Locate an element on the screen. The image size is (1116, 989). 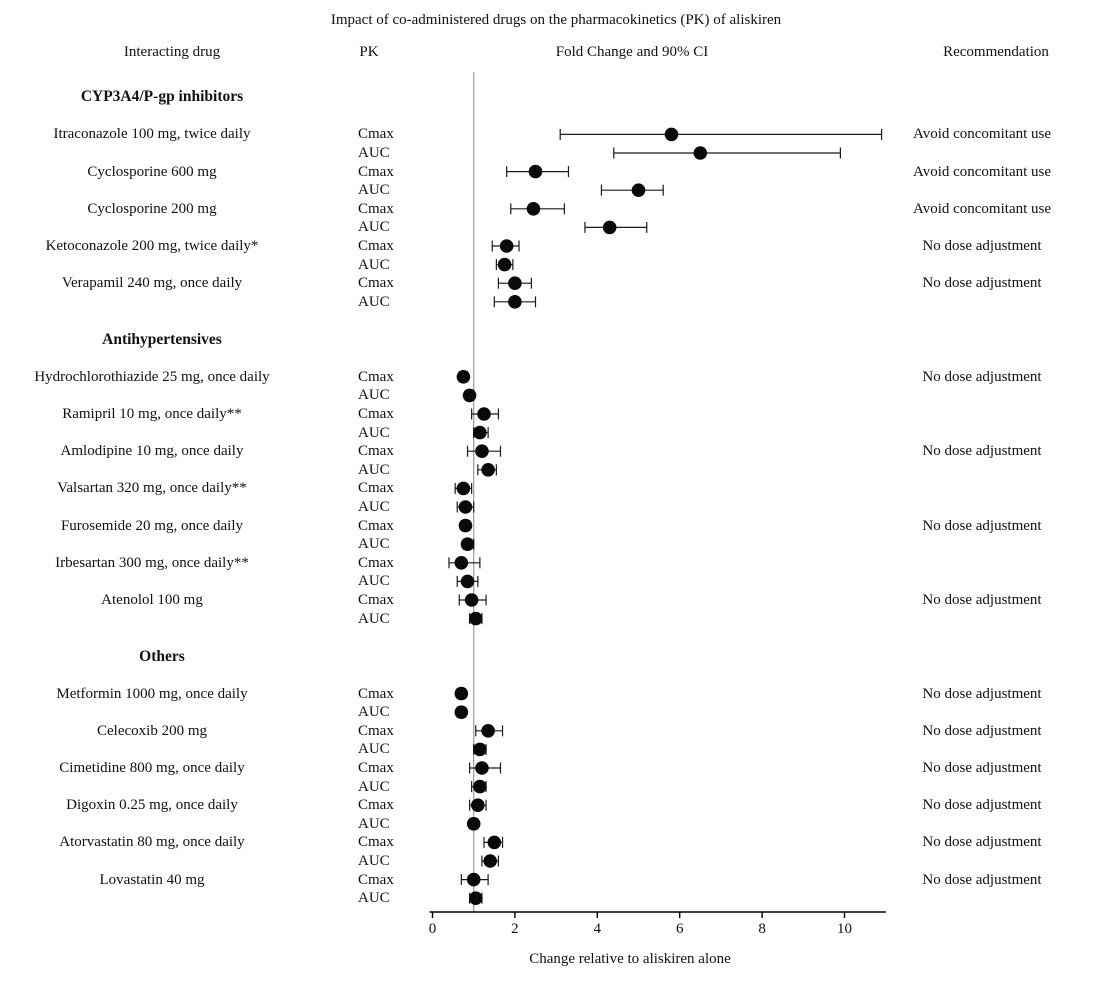
x-tick-label: 2 is located at coordinates (515, 929).